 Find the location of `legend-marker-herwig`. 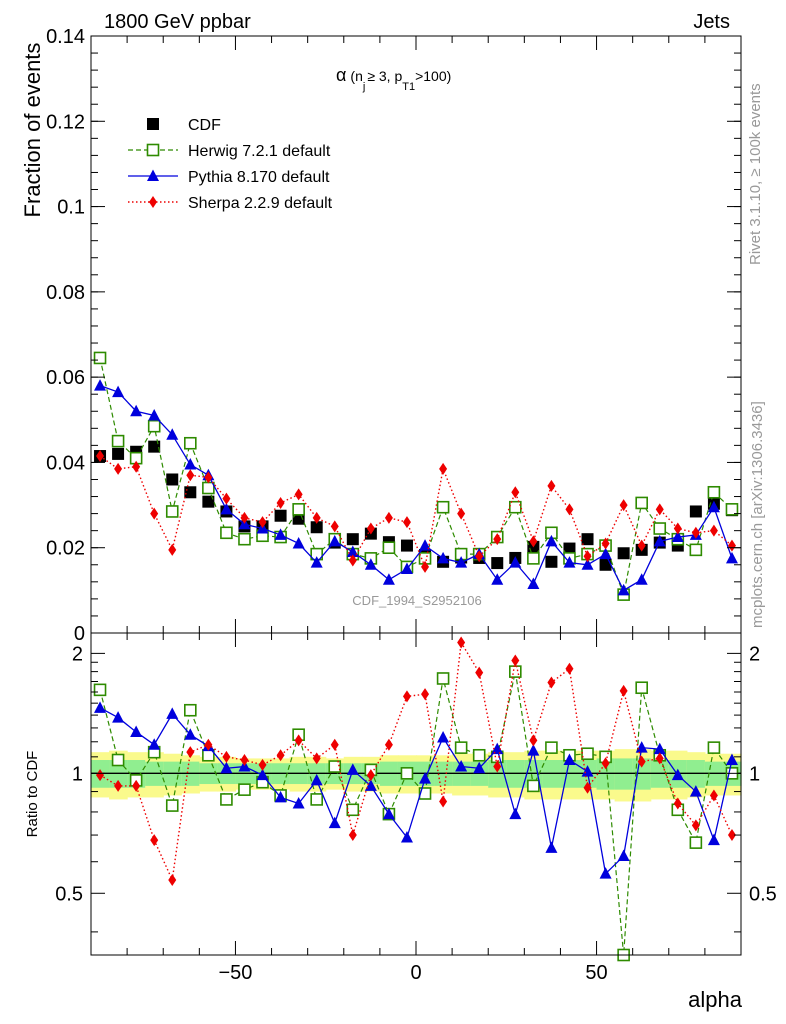

legend-marker-herwig is located at coordinates (153, 150).